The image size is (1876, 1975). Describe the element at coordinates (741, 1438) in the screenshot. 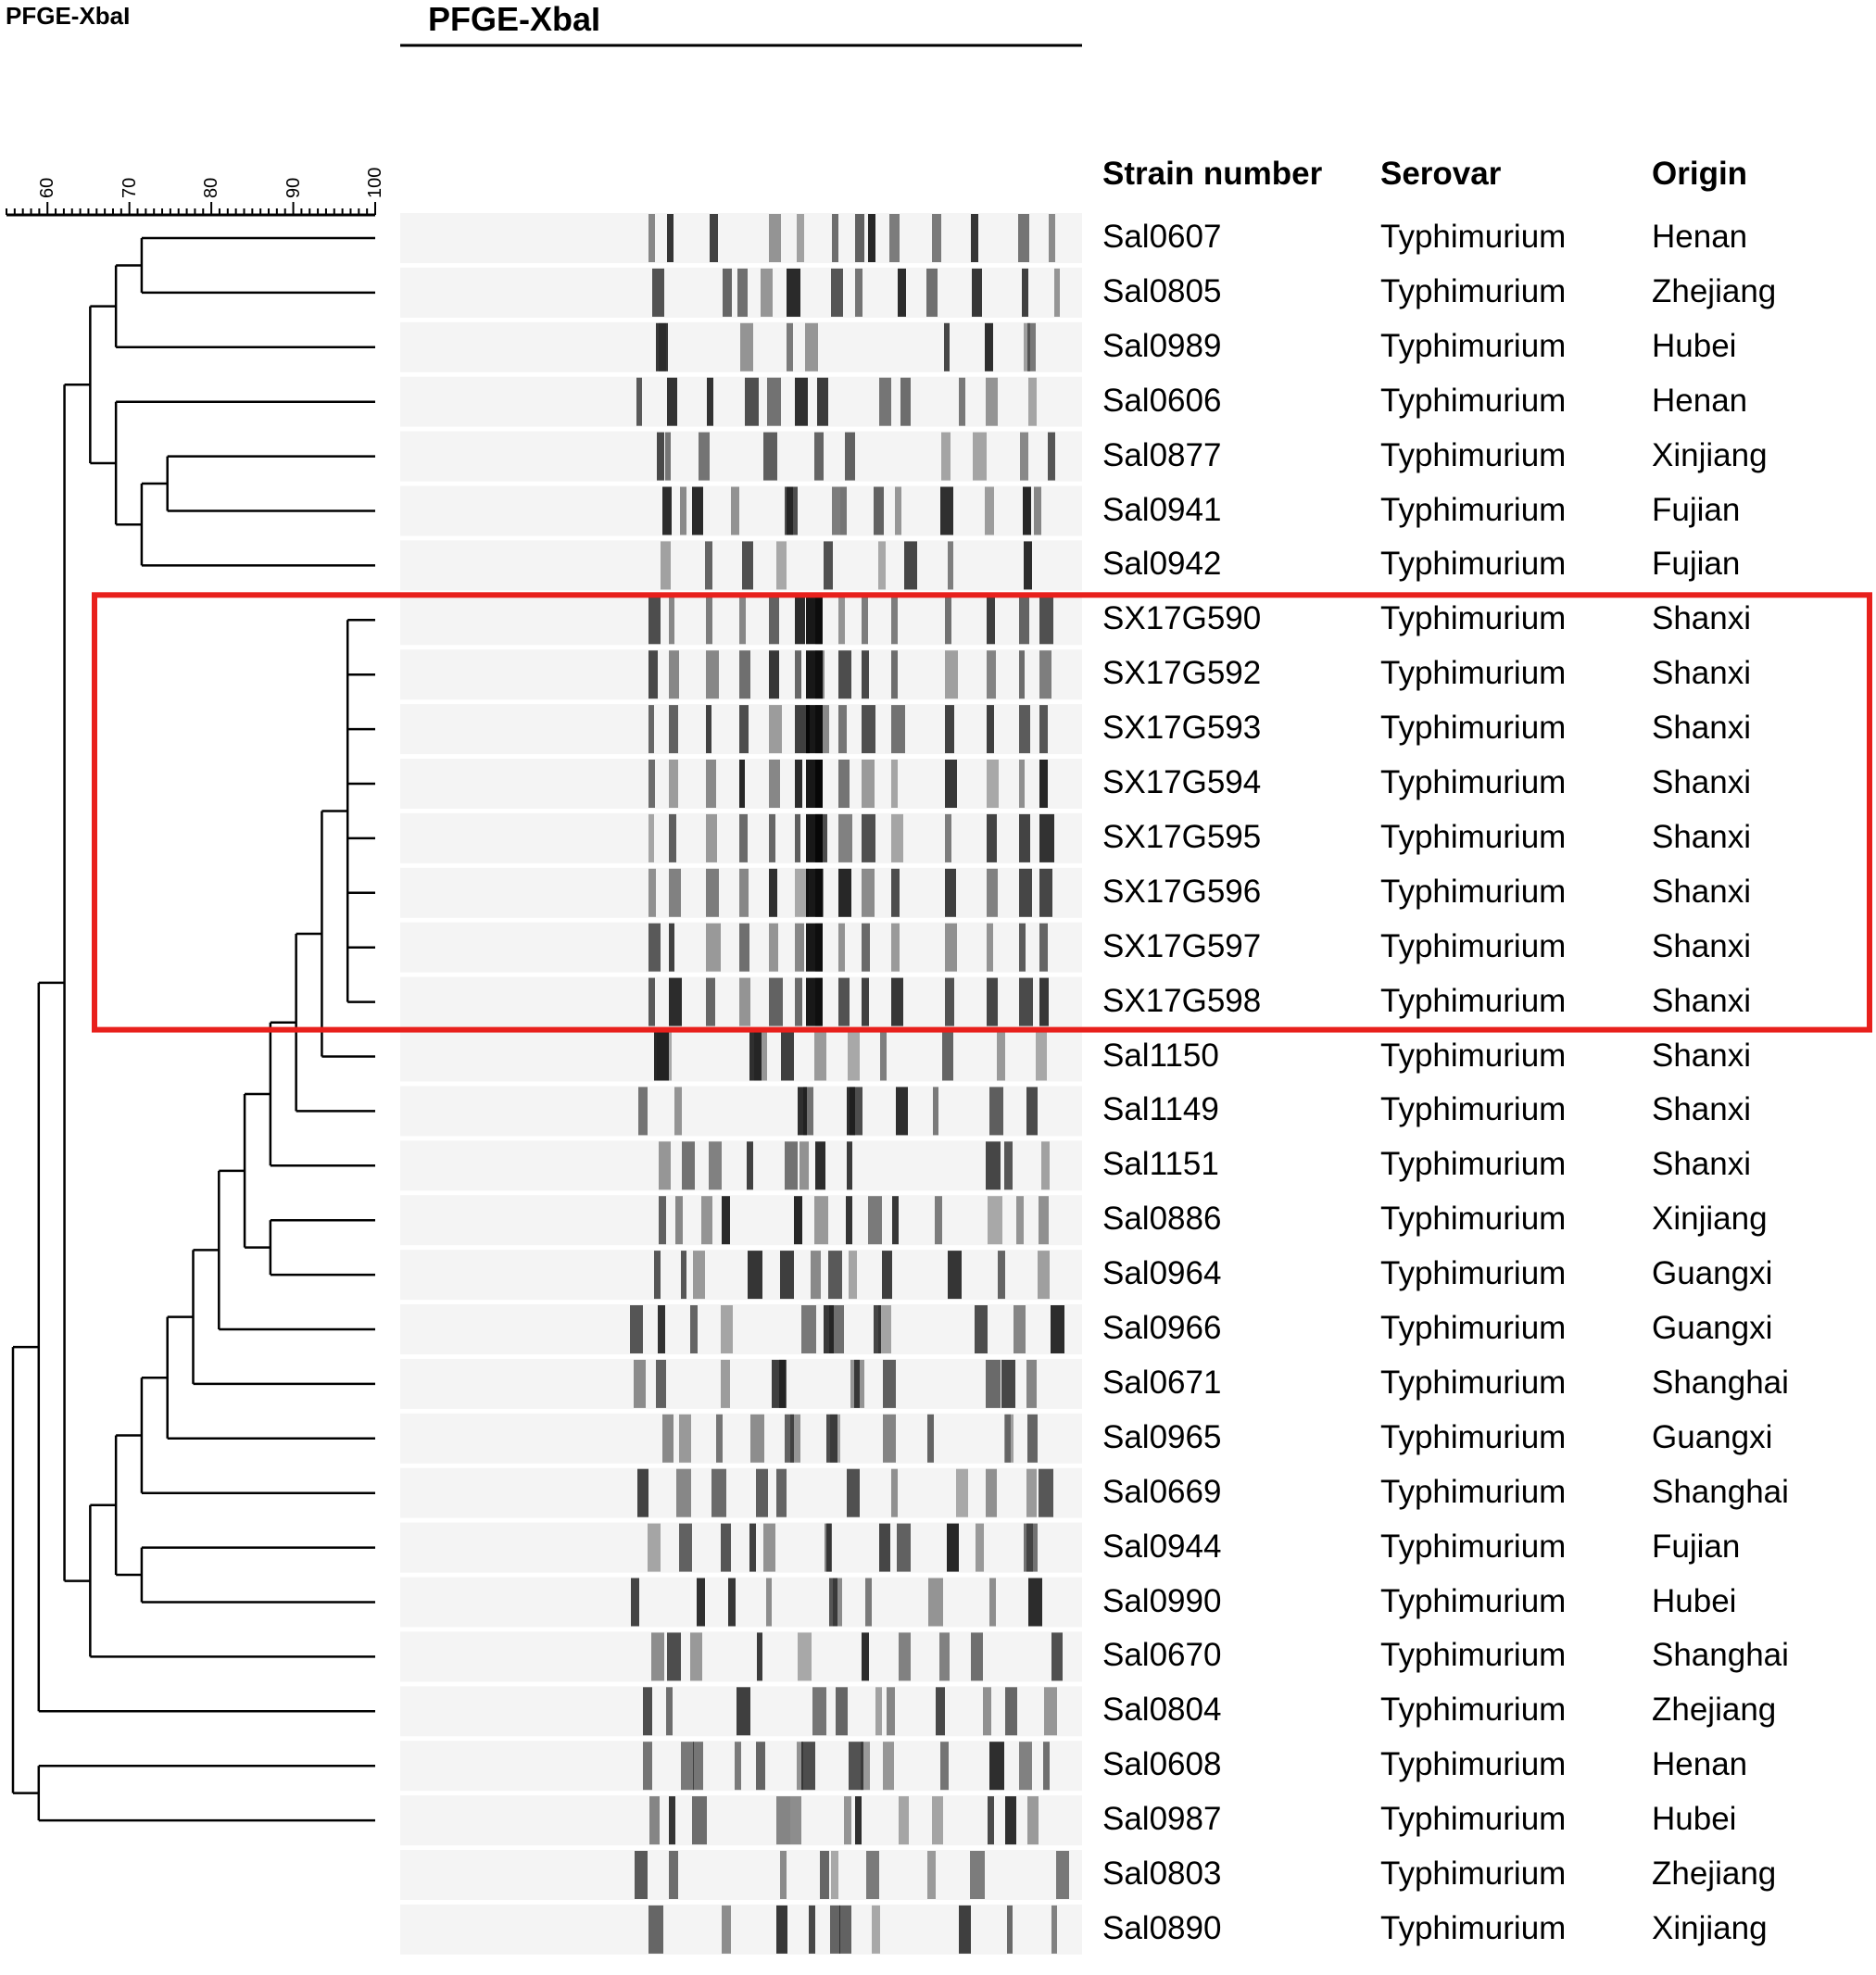

I see `gel-lane-background` at that location.